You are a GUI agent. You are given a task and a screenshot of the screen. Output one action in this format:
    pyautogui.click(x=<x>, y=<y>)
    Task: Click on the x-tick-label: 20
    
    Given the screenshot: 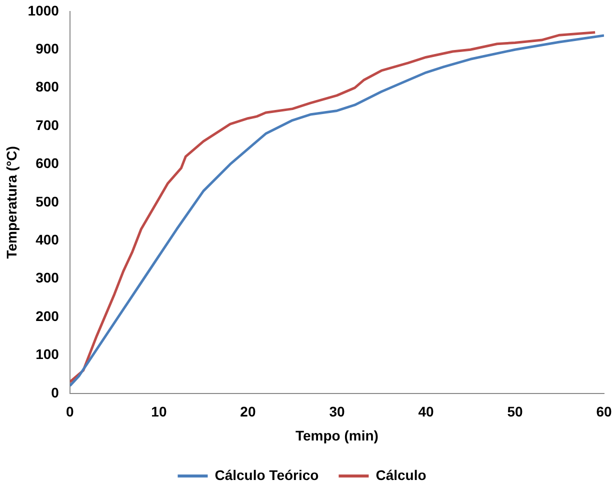 What is the action you would take?
    pyautogui.click(x=248, y=412)
    